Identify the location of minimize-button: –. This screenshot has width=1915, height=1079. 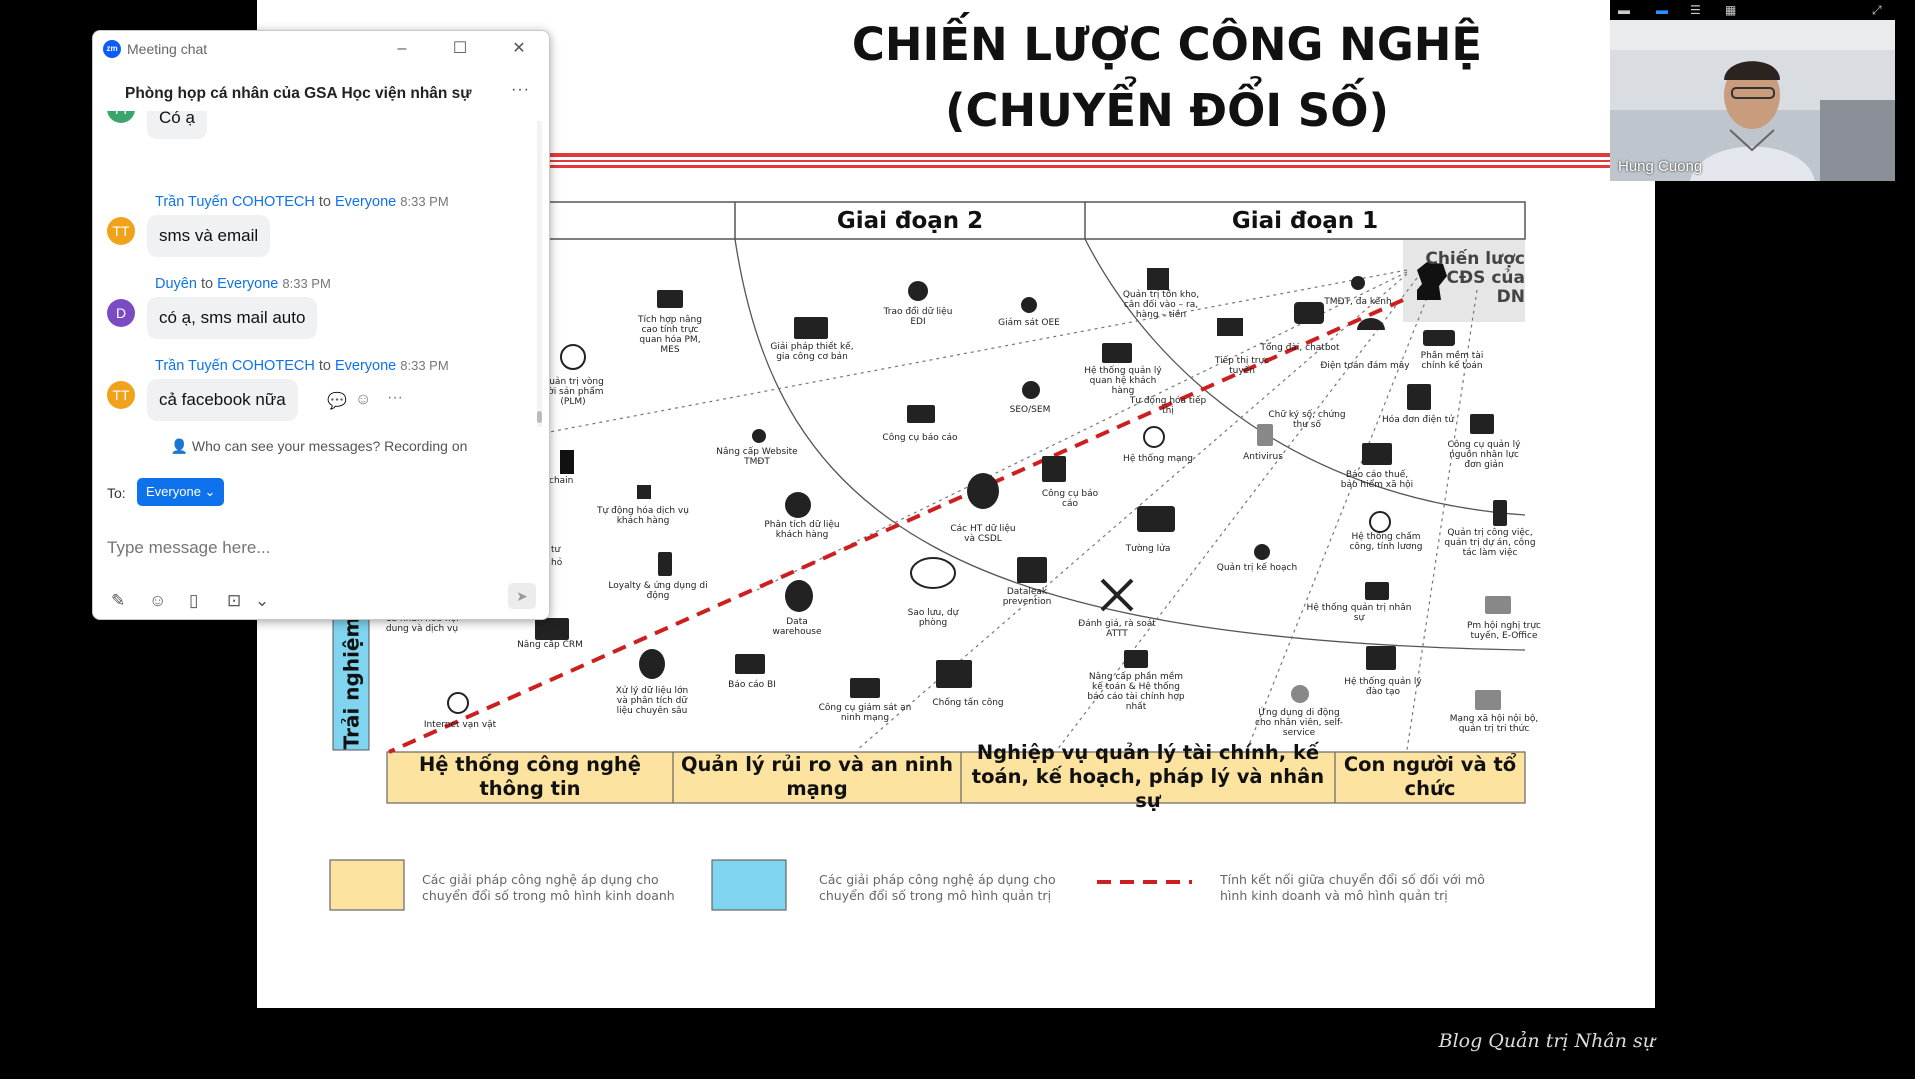
(402, 48).